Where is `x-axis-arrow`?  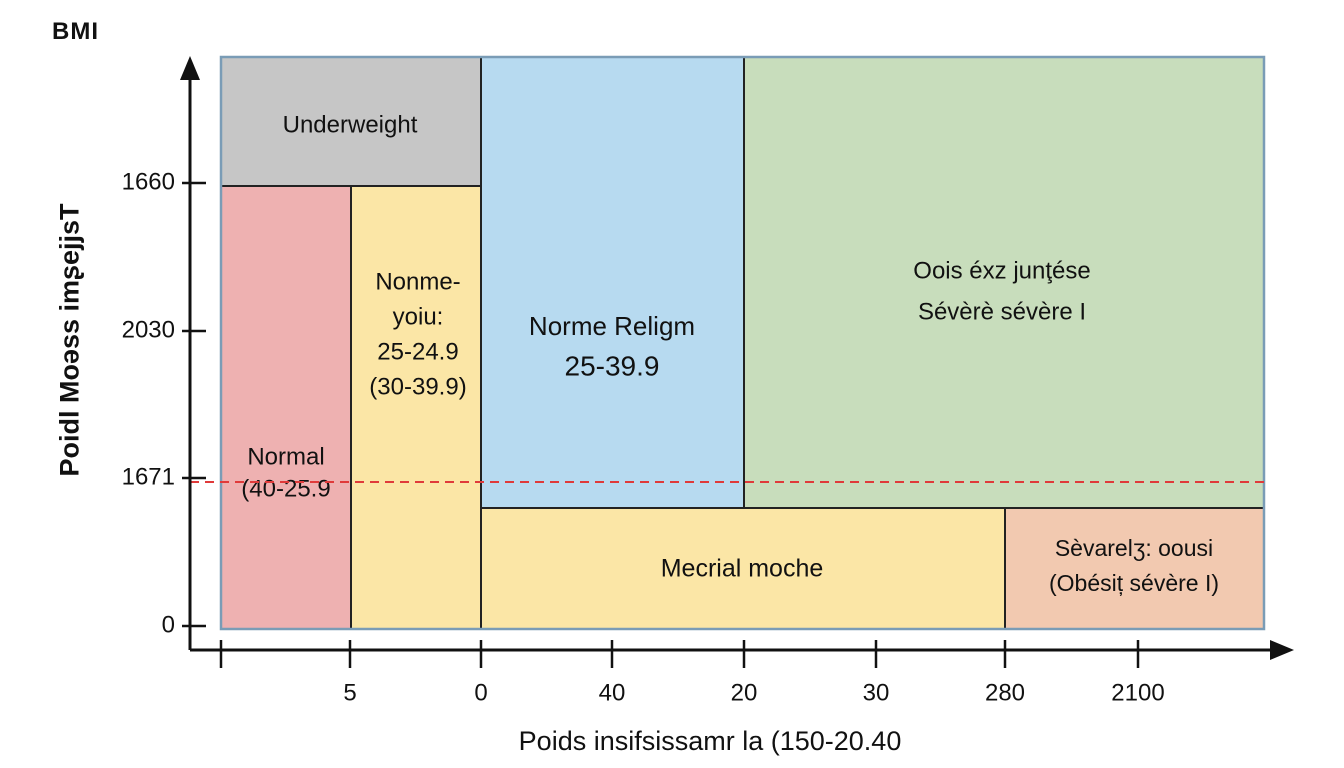 x-axis-arrow is located at coordinates (1282, 650).